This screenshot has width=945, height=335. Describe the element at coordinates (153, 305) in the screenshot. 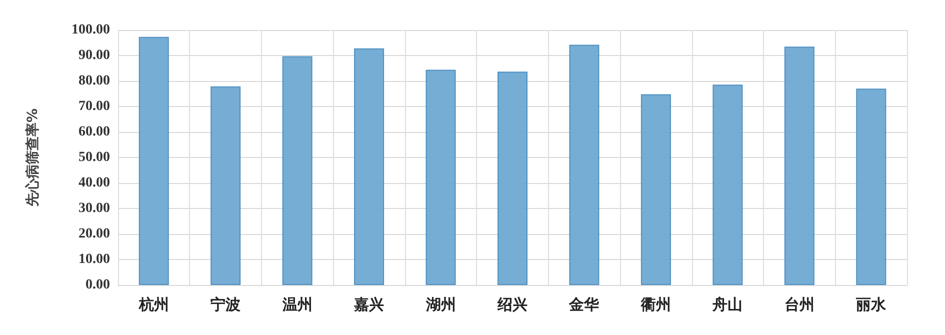

I see `x-tick-label: 杭州` at that location.